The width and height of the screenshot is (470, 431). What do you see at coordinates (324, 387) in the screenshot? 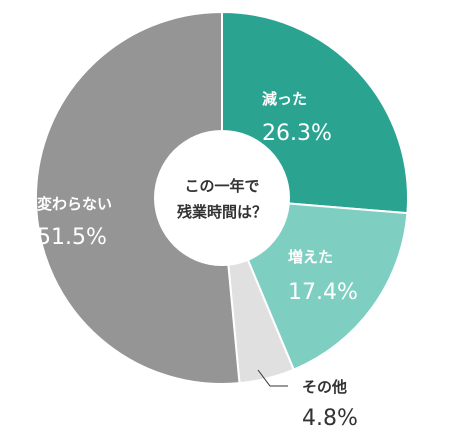
I see `slice-label-other: その他` at bounding box center [324, 387].